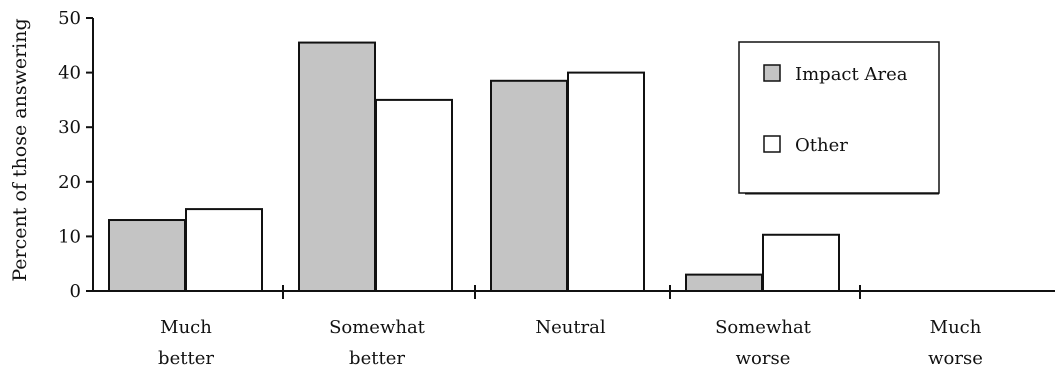 The image size is (1055, 371). What do you see at coordinates (75, 291) in the screenshot?
I see `y-tick-label: 0` at bounding box center [75, 291].